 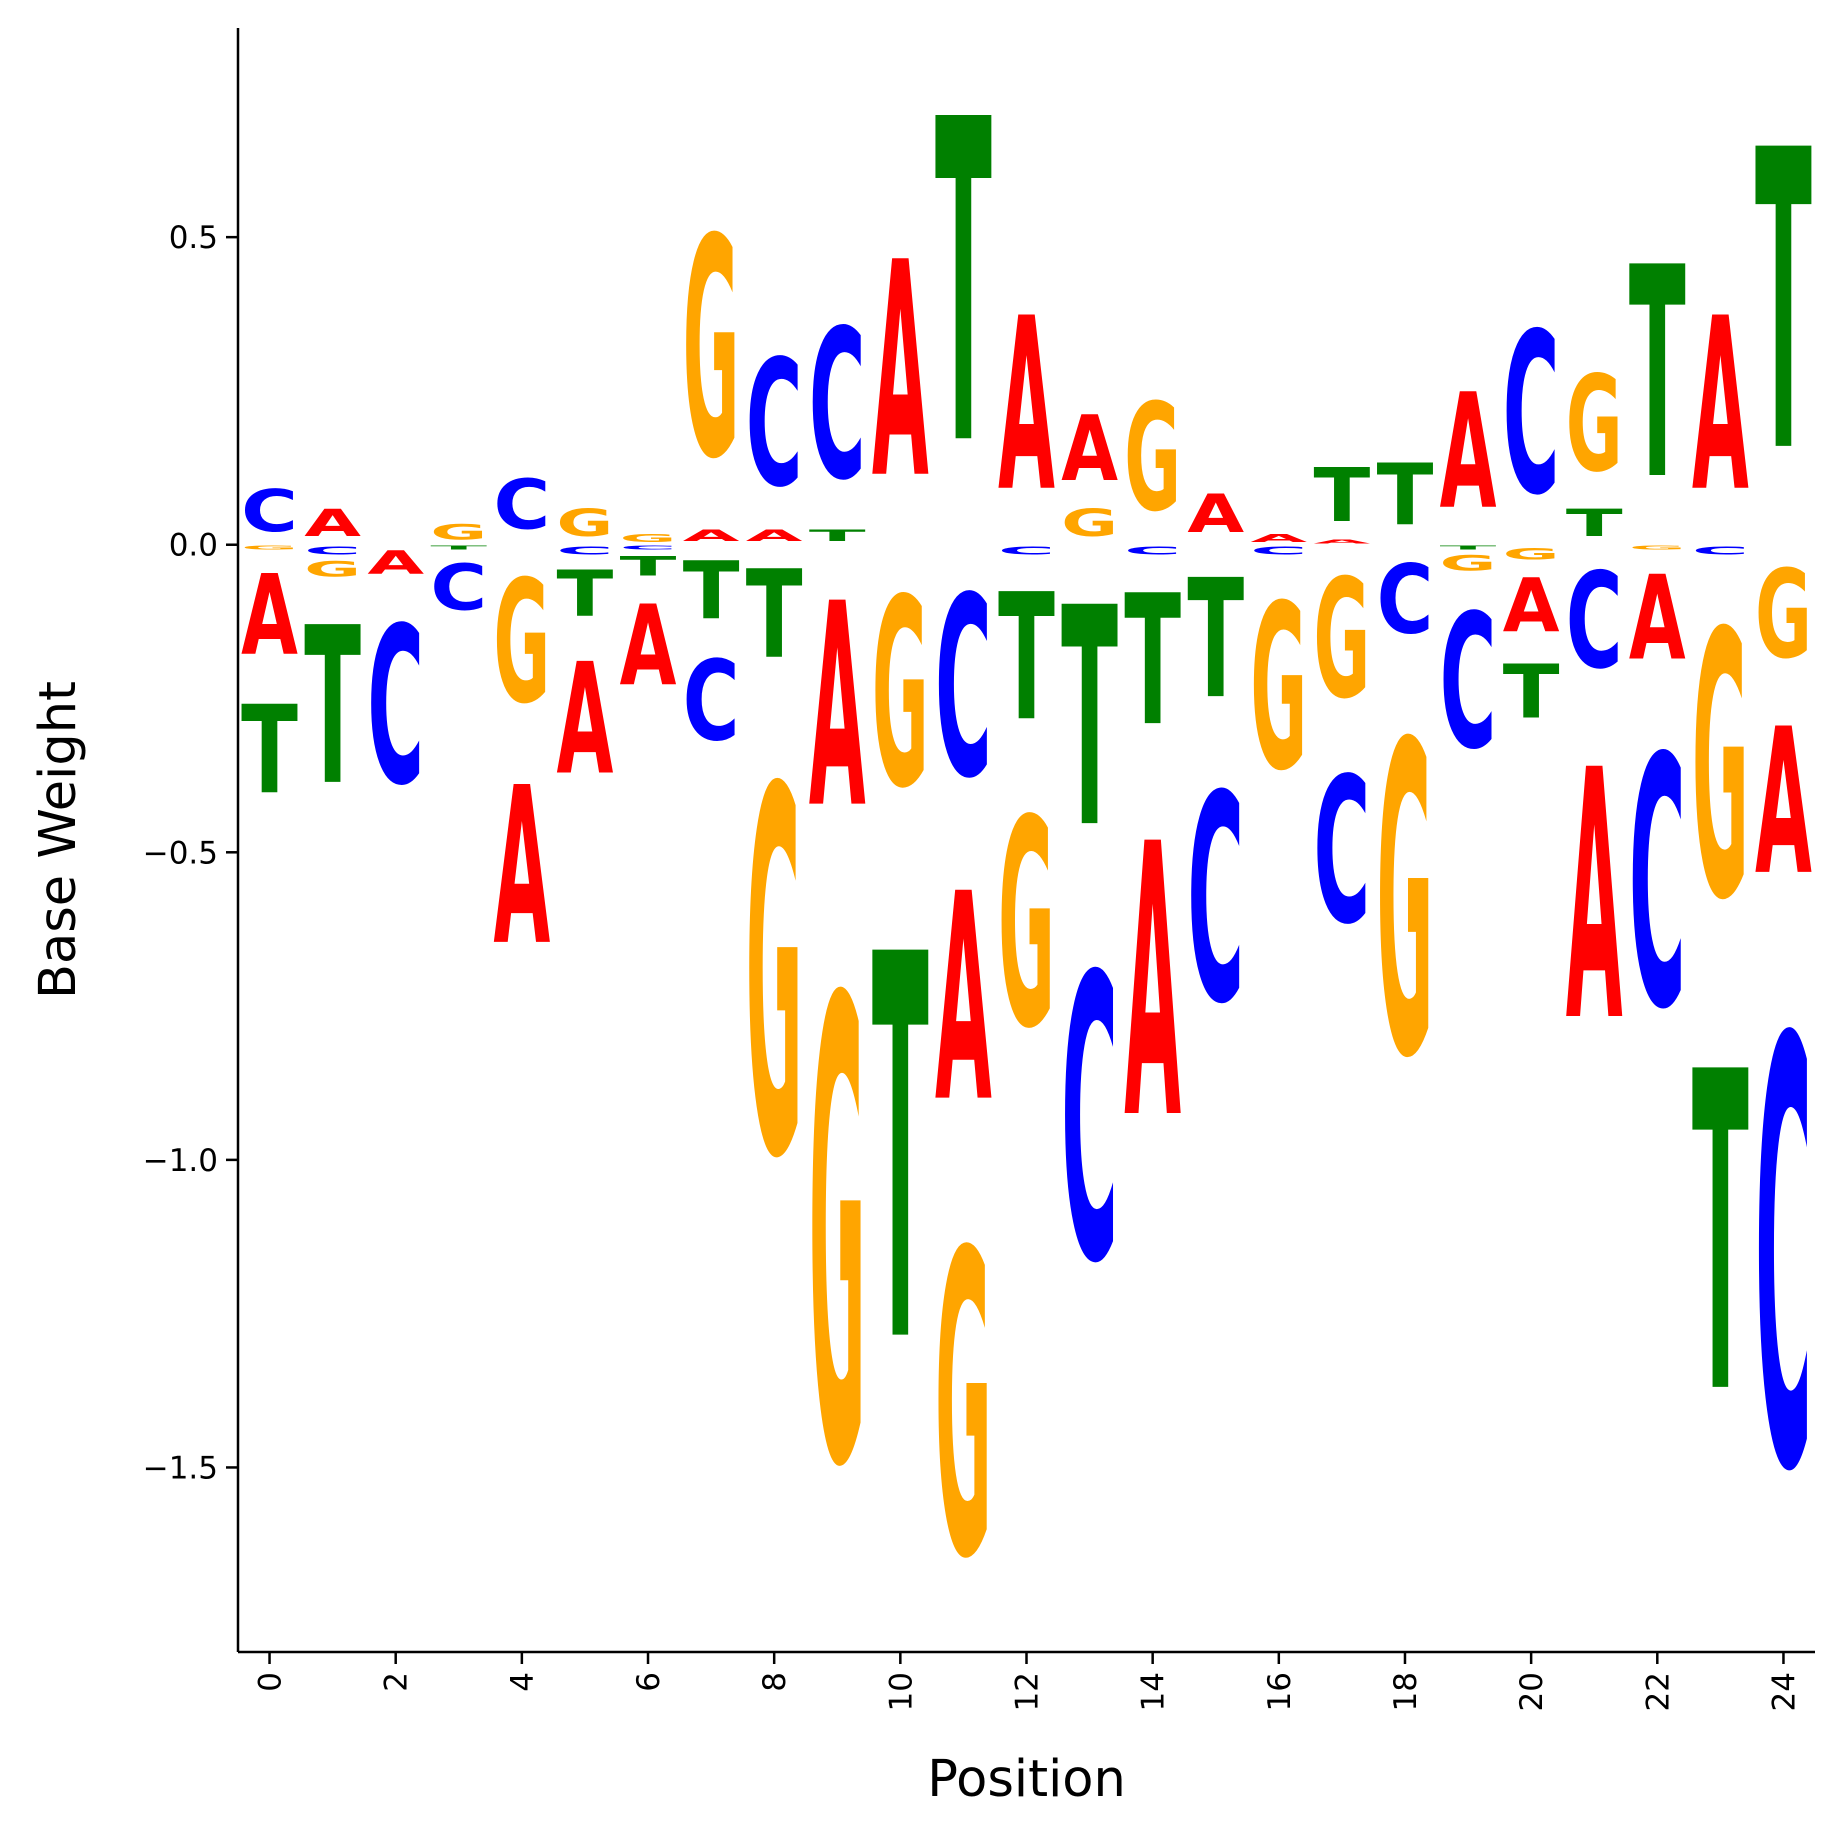 I want to click on x-tick-label: 6, so click(x=649, y=1682).